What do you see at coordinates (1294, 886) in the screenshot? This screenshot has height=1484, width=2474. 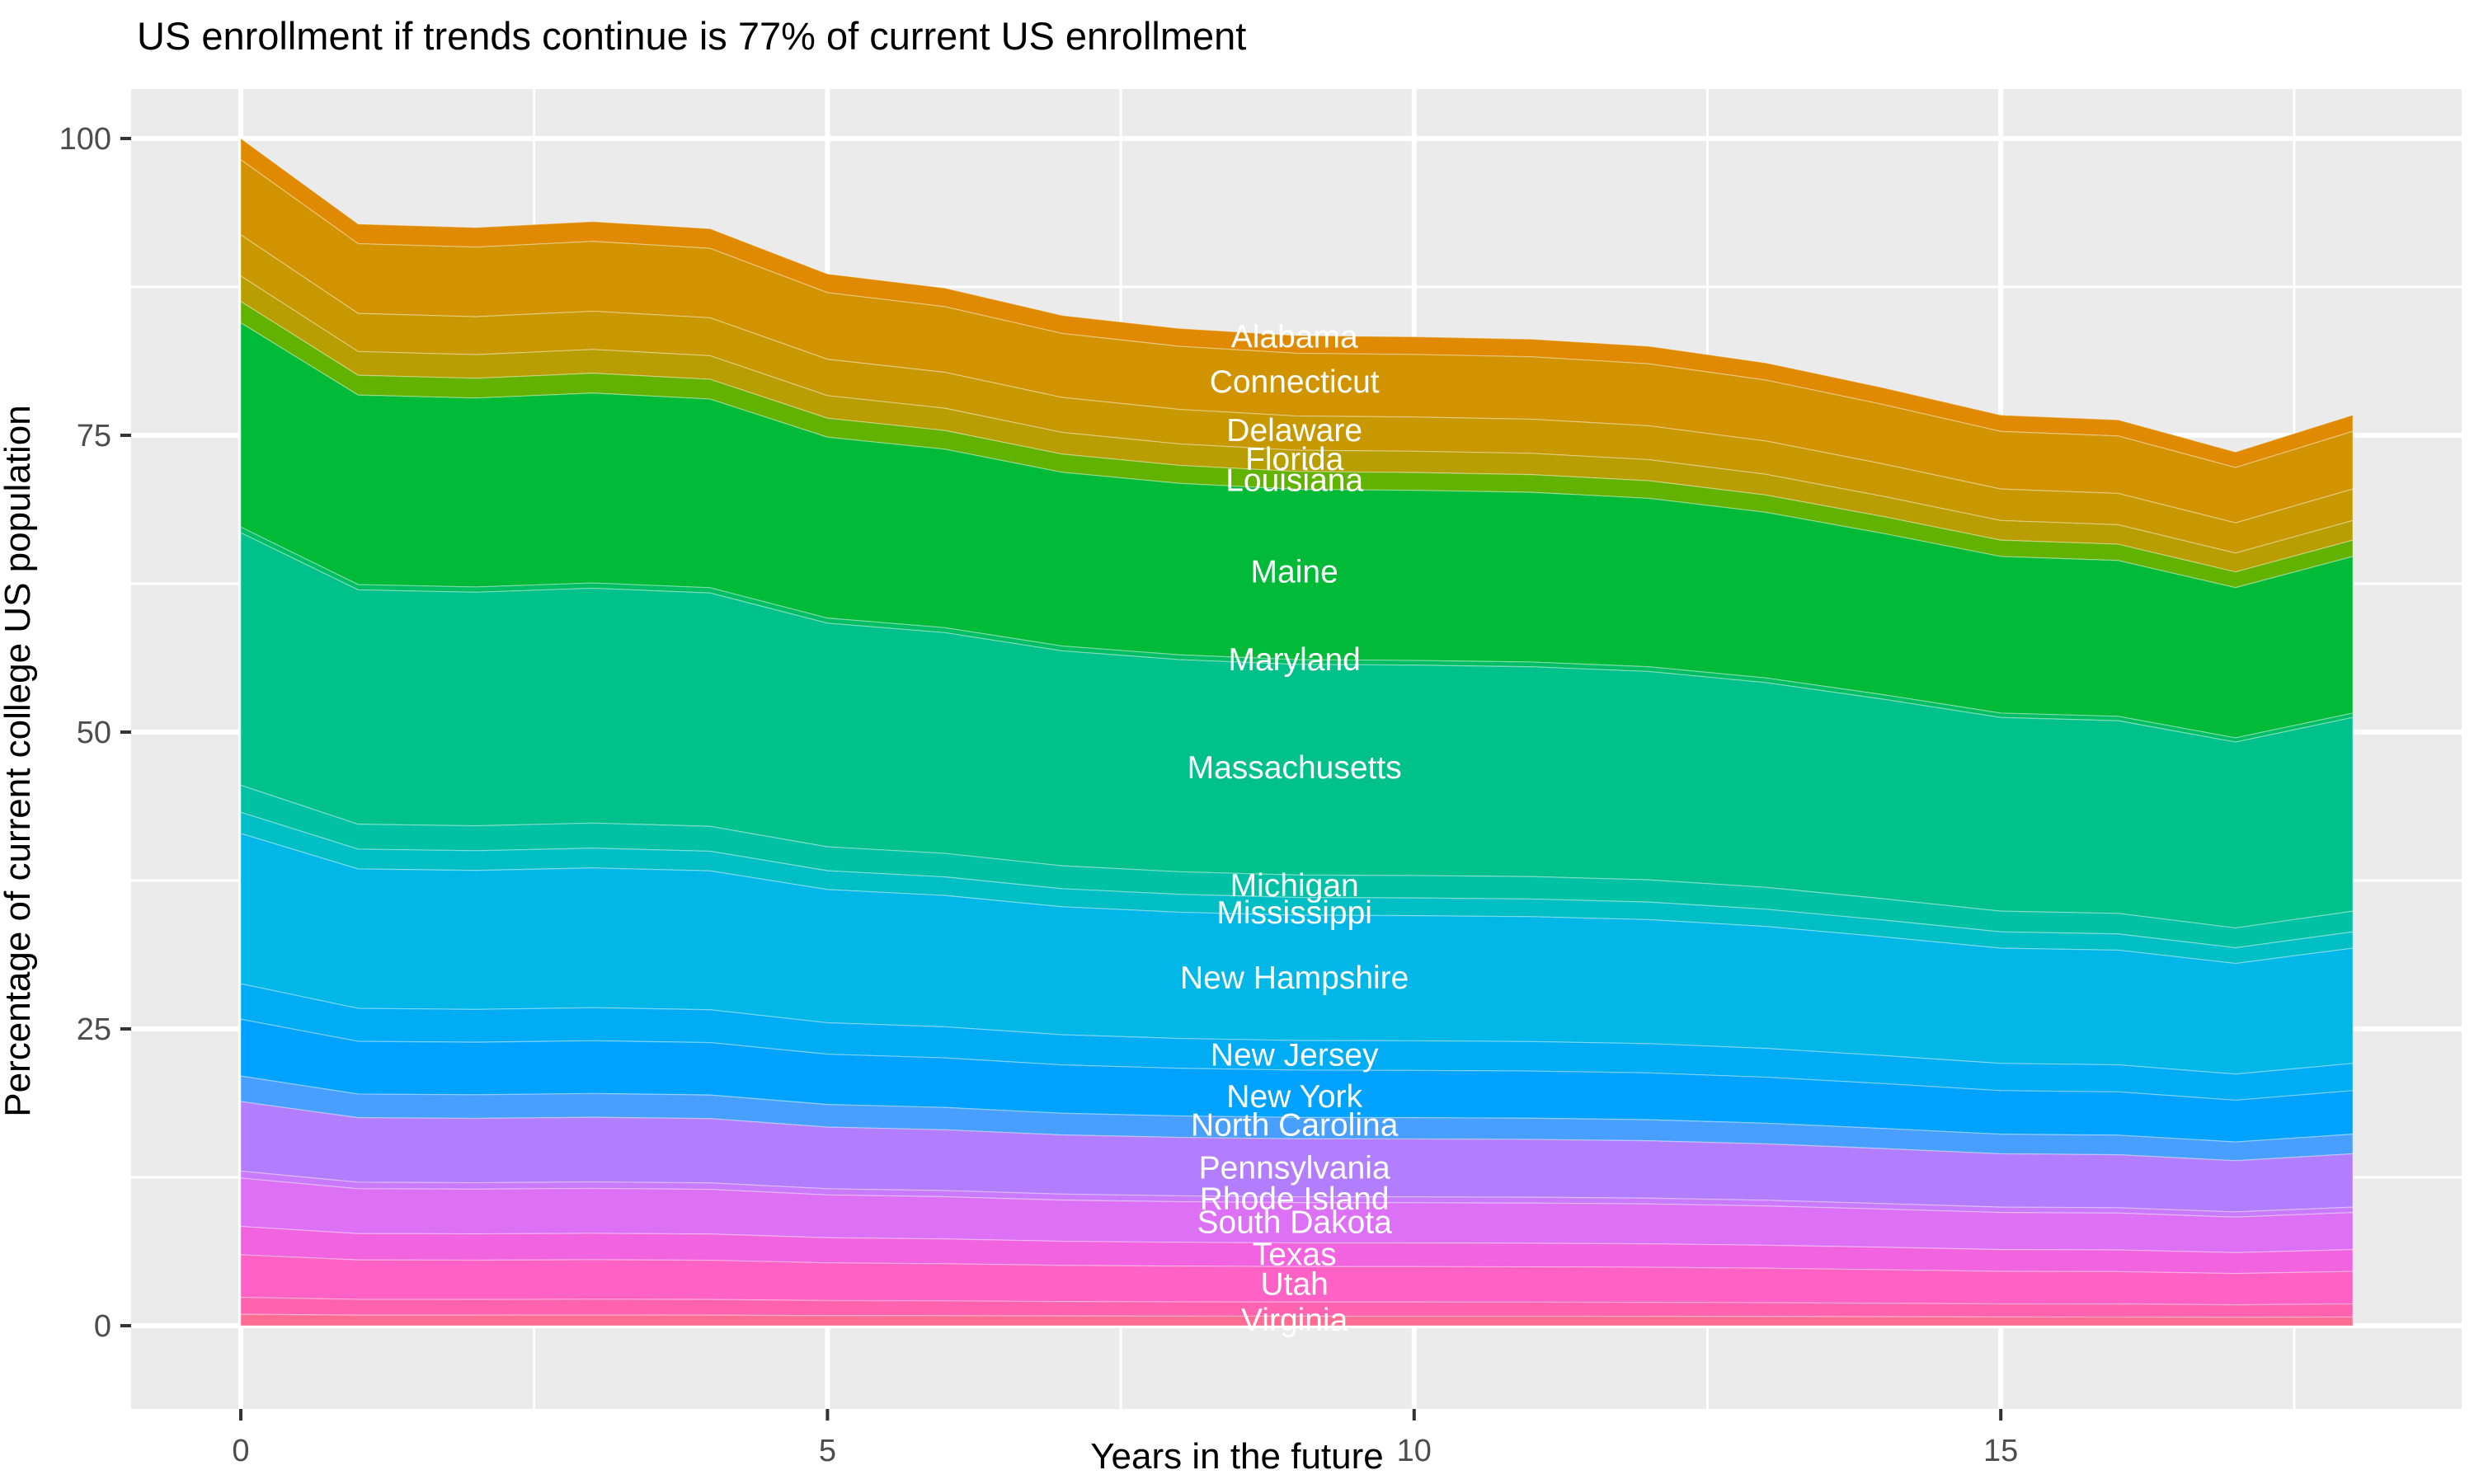 I see `band-label-michigan: Michigan` at bounding box center [1294, 886].